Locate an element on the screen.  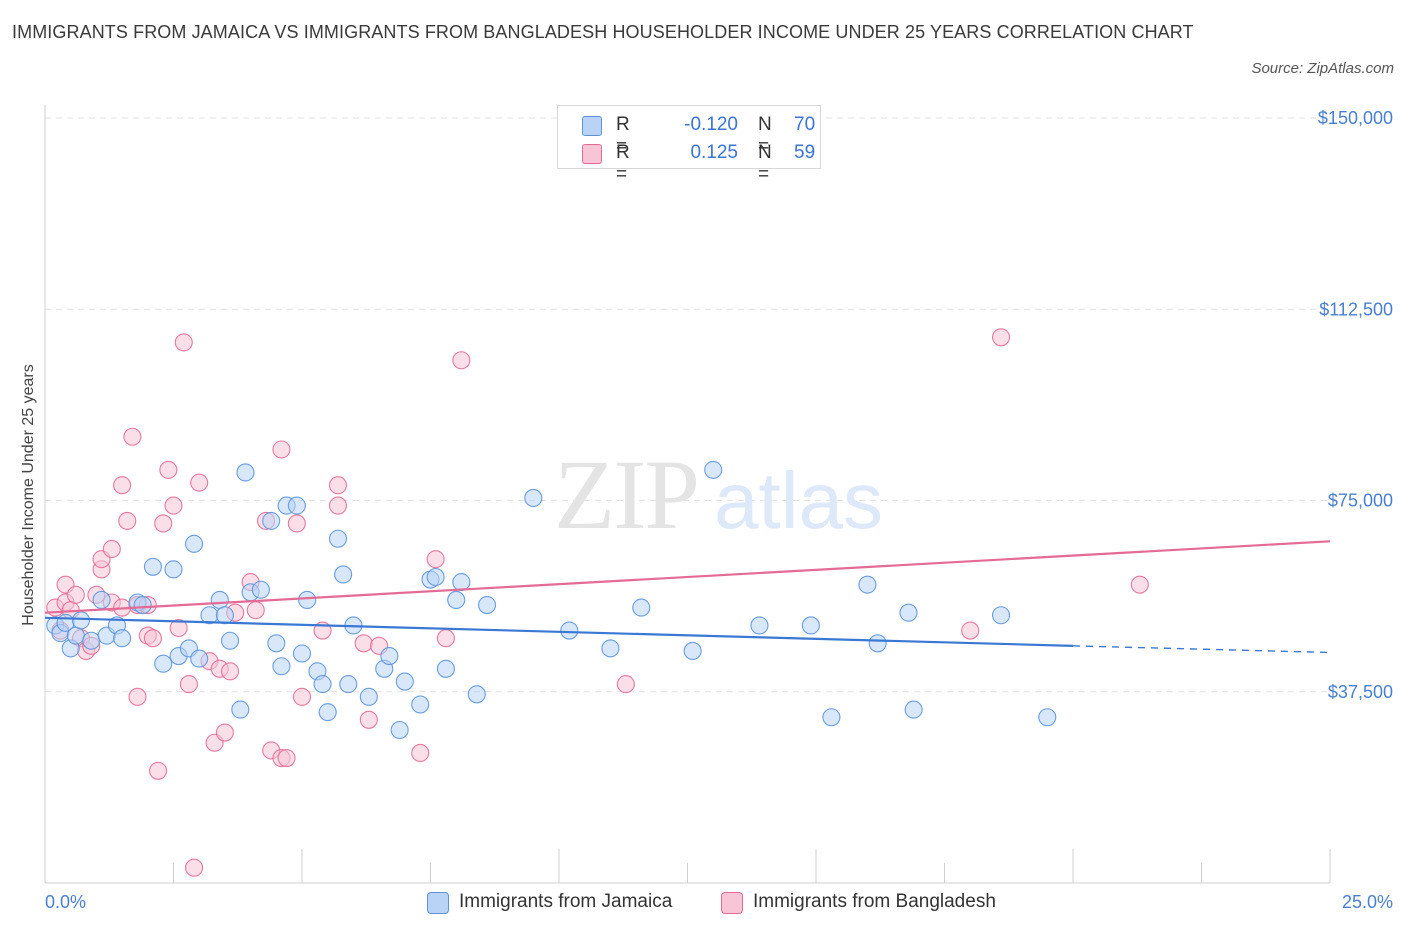
x-tick-label: 0.0% is located at coordinates (65, 902).